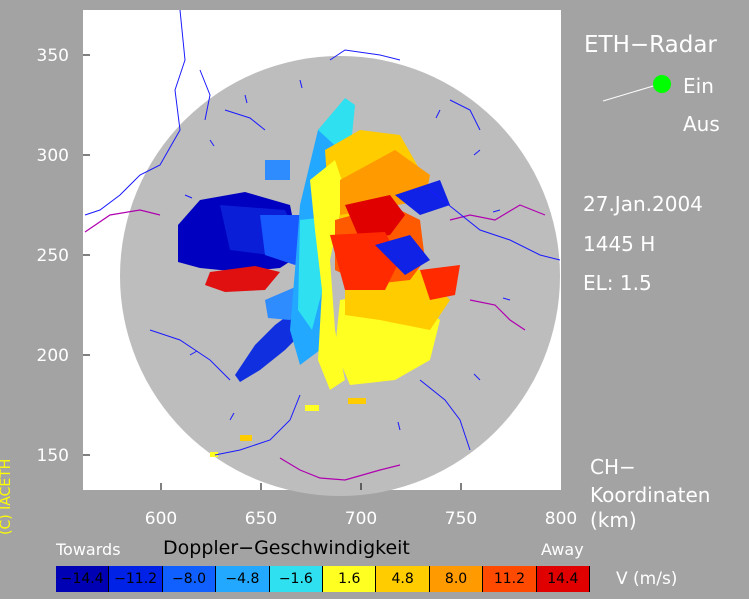 Image resolution: width=749 pixels, height=599 pixels. What do you see at coordinates (161, 519) in the screenshot?
I see `x-tick-600: 600` at bounding box center [161, 519].